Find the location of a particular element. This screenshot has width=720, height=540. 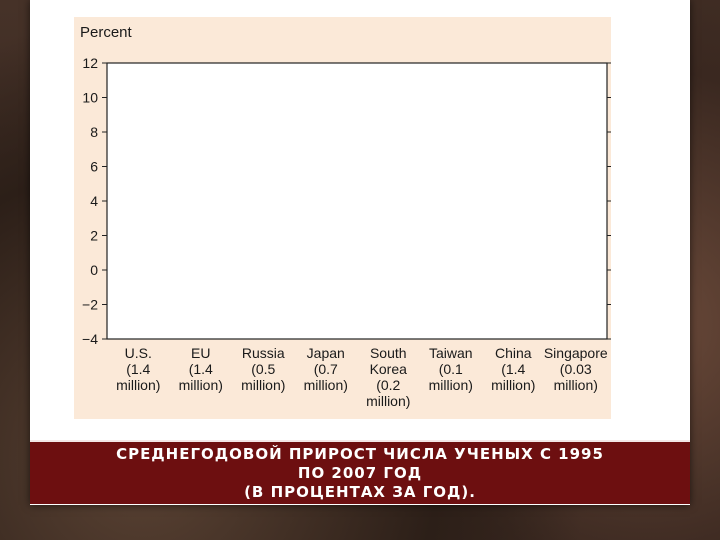

x-tick-label: Japan (0.7 million) is located at coordinates (326, 369).